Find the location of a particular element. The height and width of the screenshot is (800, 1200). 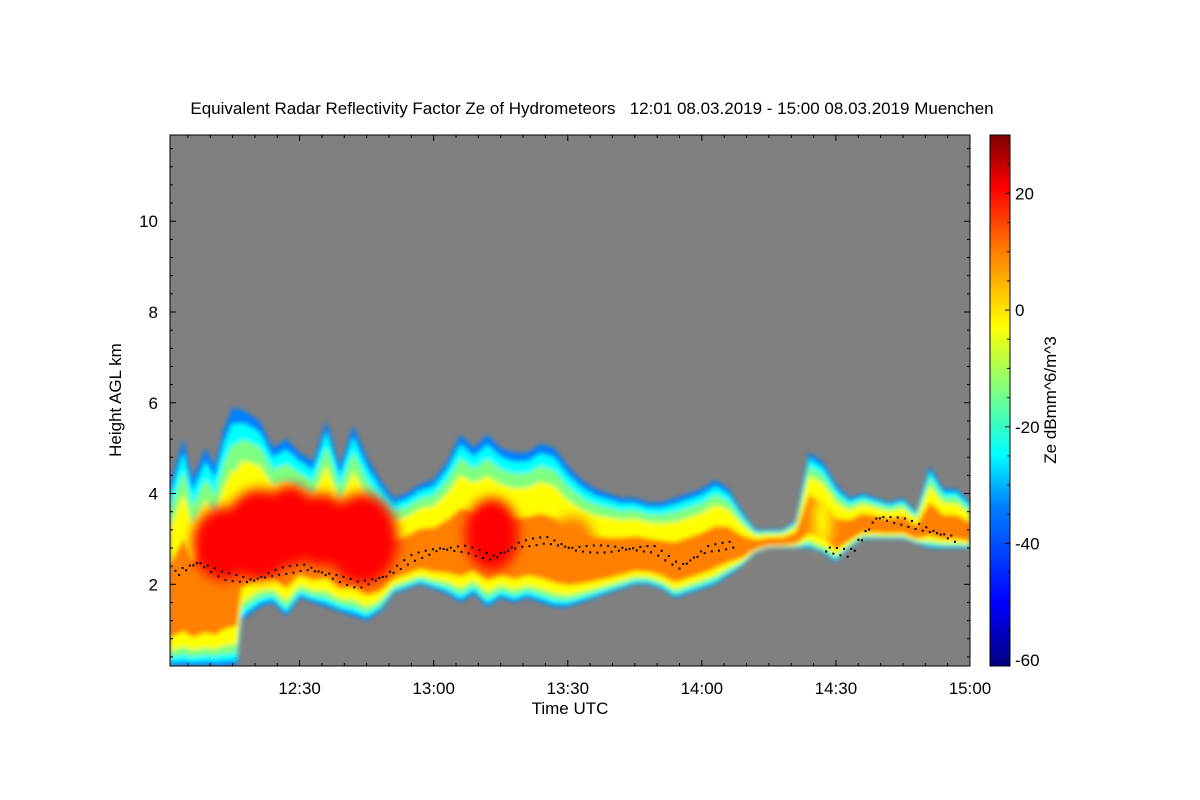

y-tick-label: 6 is located at coordinates (153, 403).